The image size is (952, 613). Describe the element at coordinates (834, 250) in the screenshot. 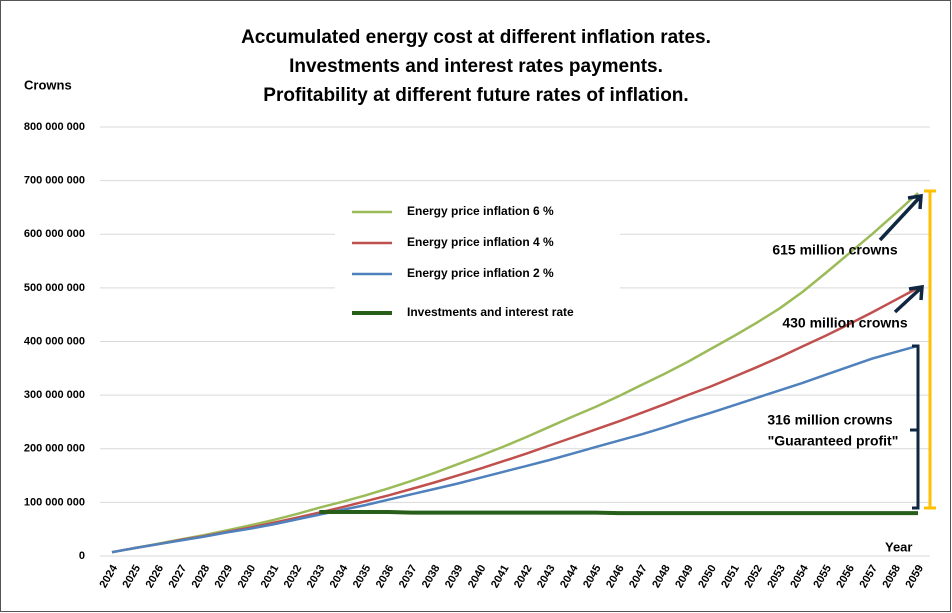

I see `annotation: 615 million crowns` at that location.